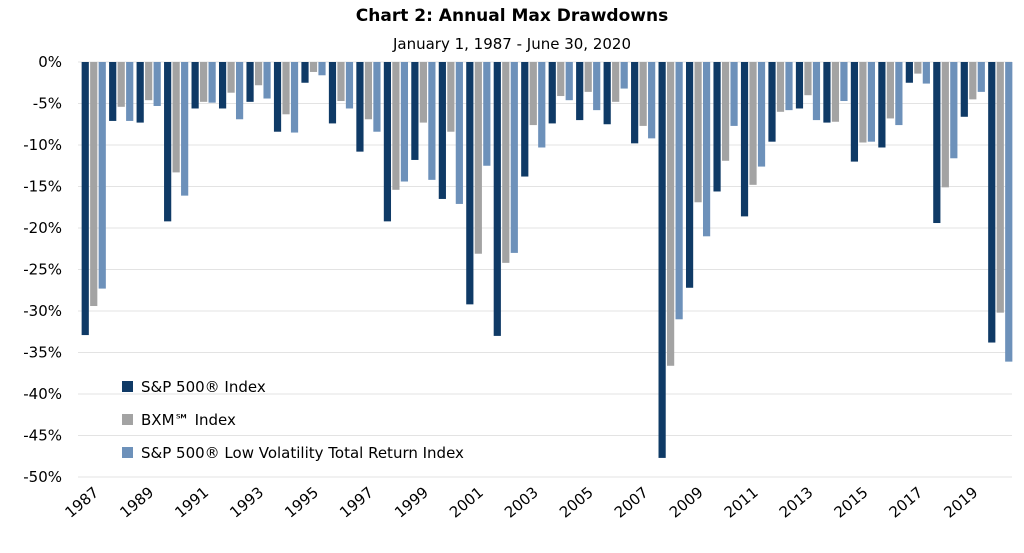 The image size is (1024, 553). Describe the element at coordinates (796, 502) in the screenshot. I see `x-tick-label: 2013` at that location.